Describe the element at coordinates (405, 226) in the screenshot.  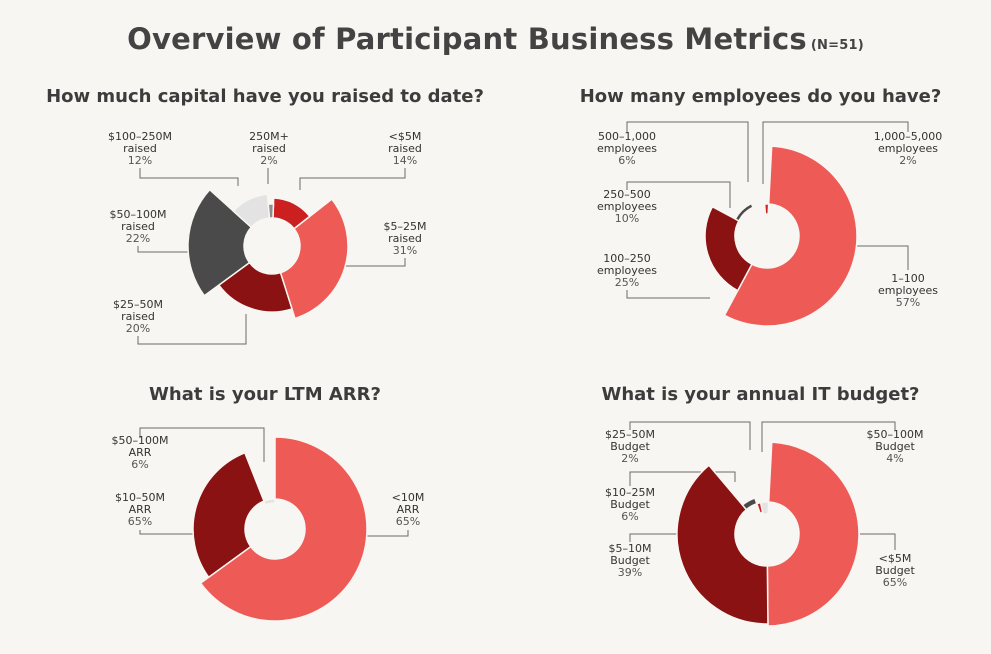
I see `slice-category-label: $5–25M` at that location.